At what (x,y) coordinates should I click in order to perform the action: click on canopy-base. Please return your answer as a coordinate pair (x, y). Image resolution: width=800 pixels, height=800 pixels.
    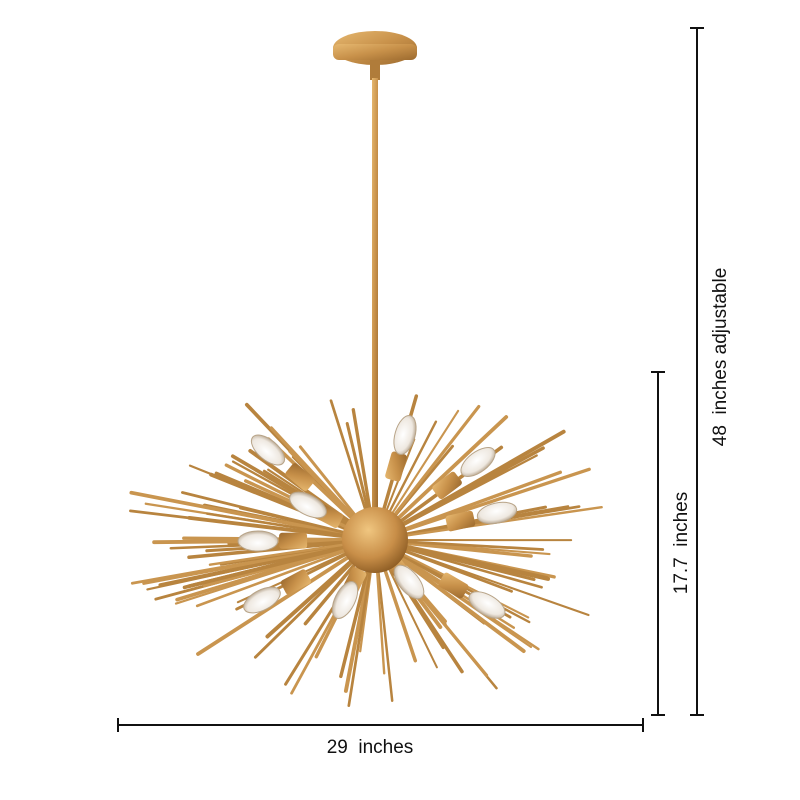
    Looking at the image, I should click on (375, 52).